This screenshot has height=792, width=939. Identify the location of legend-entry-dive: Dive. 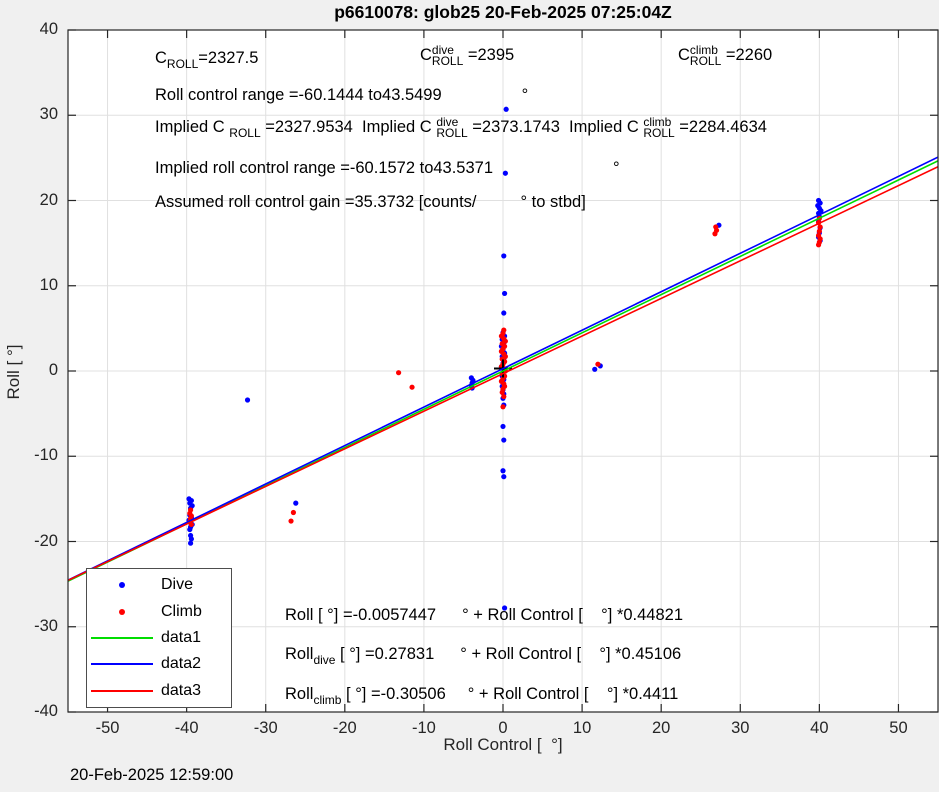
(159, 585).